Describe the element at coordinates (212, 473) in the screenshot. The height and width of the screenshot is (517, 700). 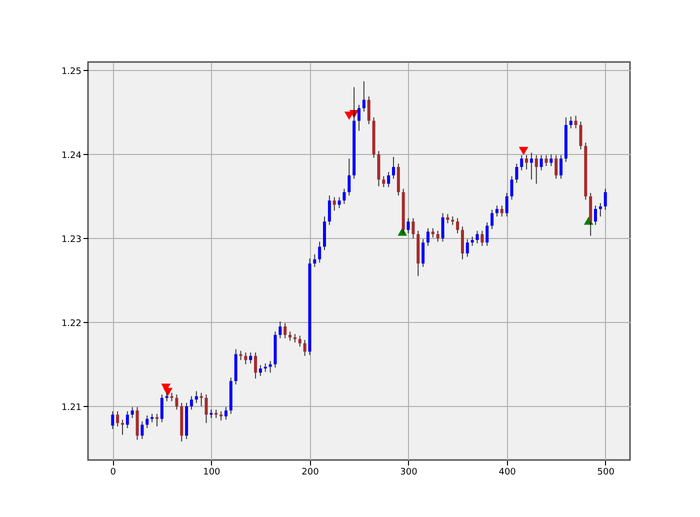
I see `x-tick-label: 100` at that location.